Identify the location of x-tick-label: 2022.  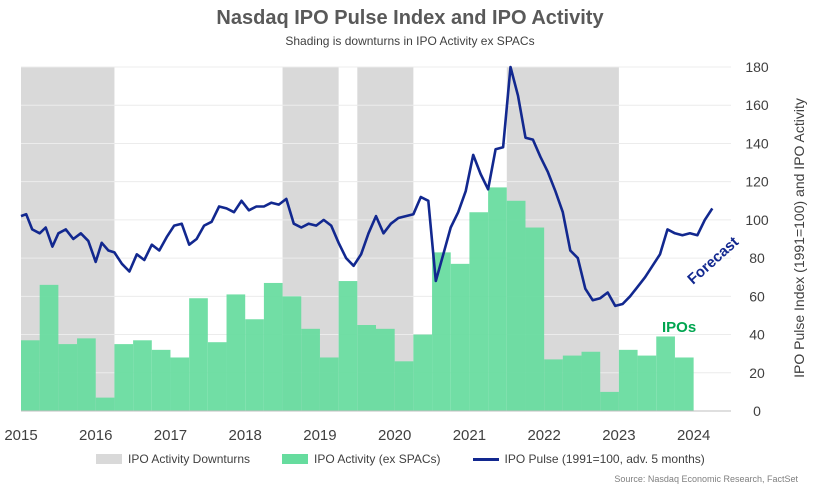
(543, 435).